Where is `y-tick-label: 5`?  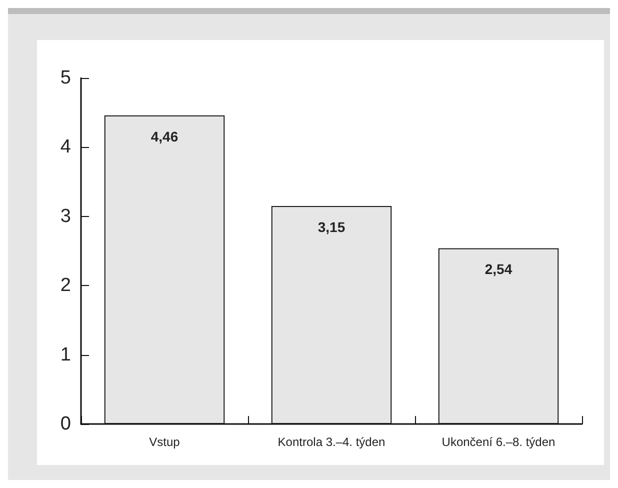
y-tick-label: 5 is located at coordinates (65, 78).